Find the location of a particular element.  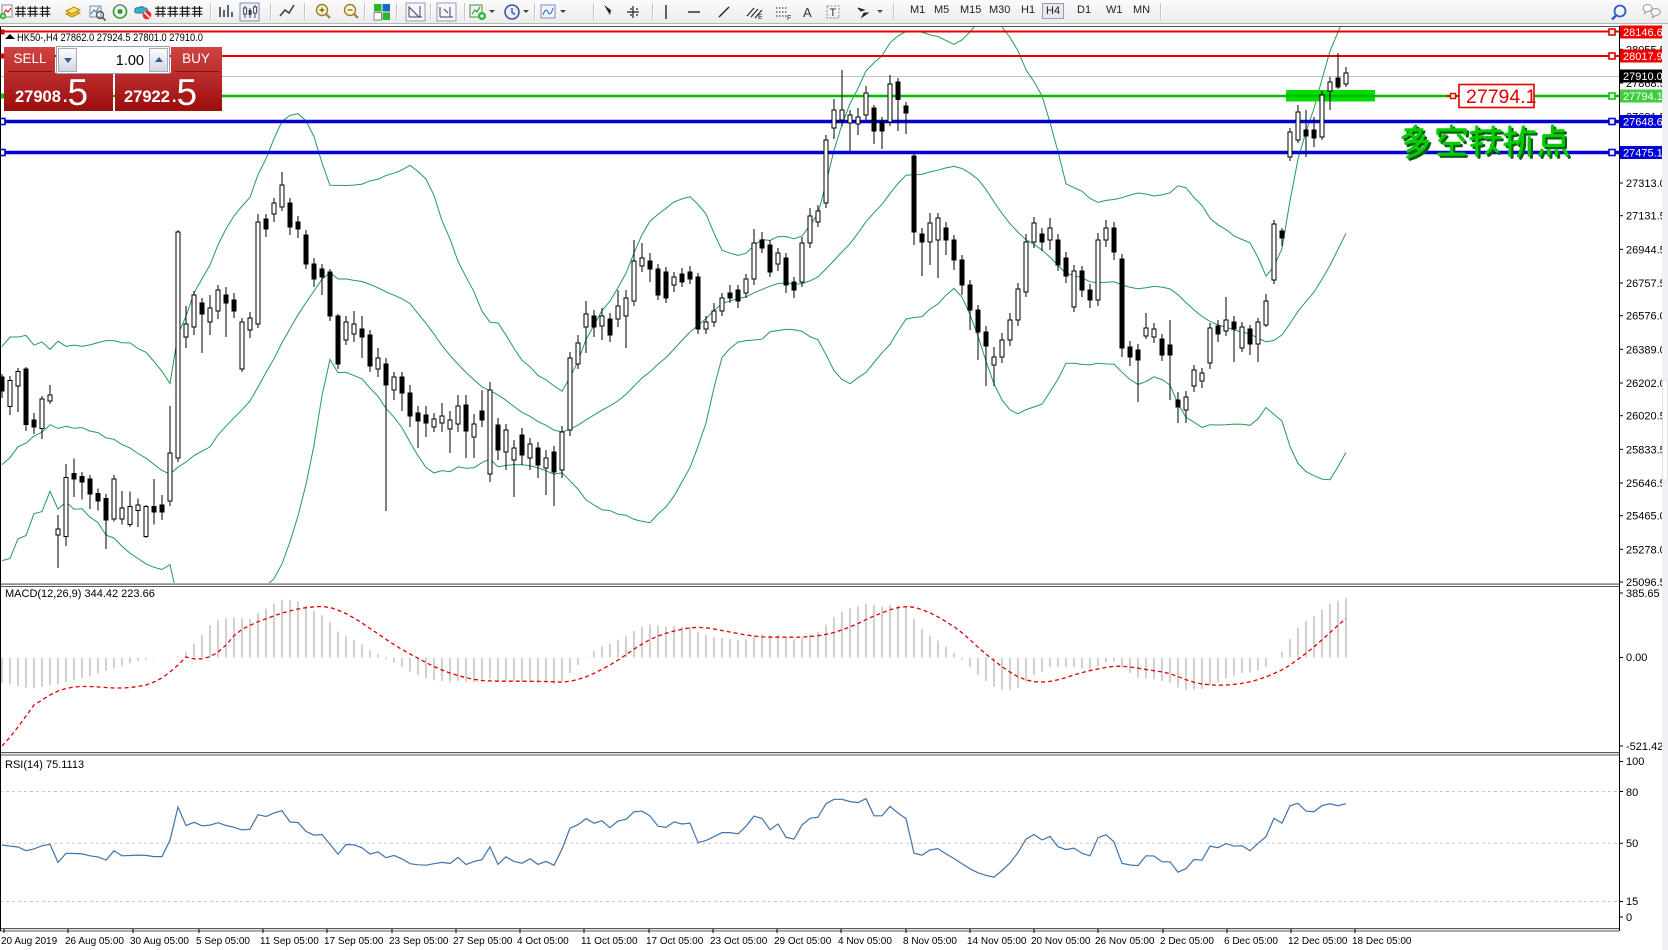

svg-text: 26202.0 is located at coordinates (1646, 384).